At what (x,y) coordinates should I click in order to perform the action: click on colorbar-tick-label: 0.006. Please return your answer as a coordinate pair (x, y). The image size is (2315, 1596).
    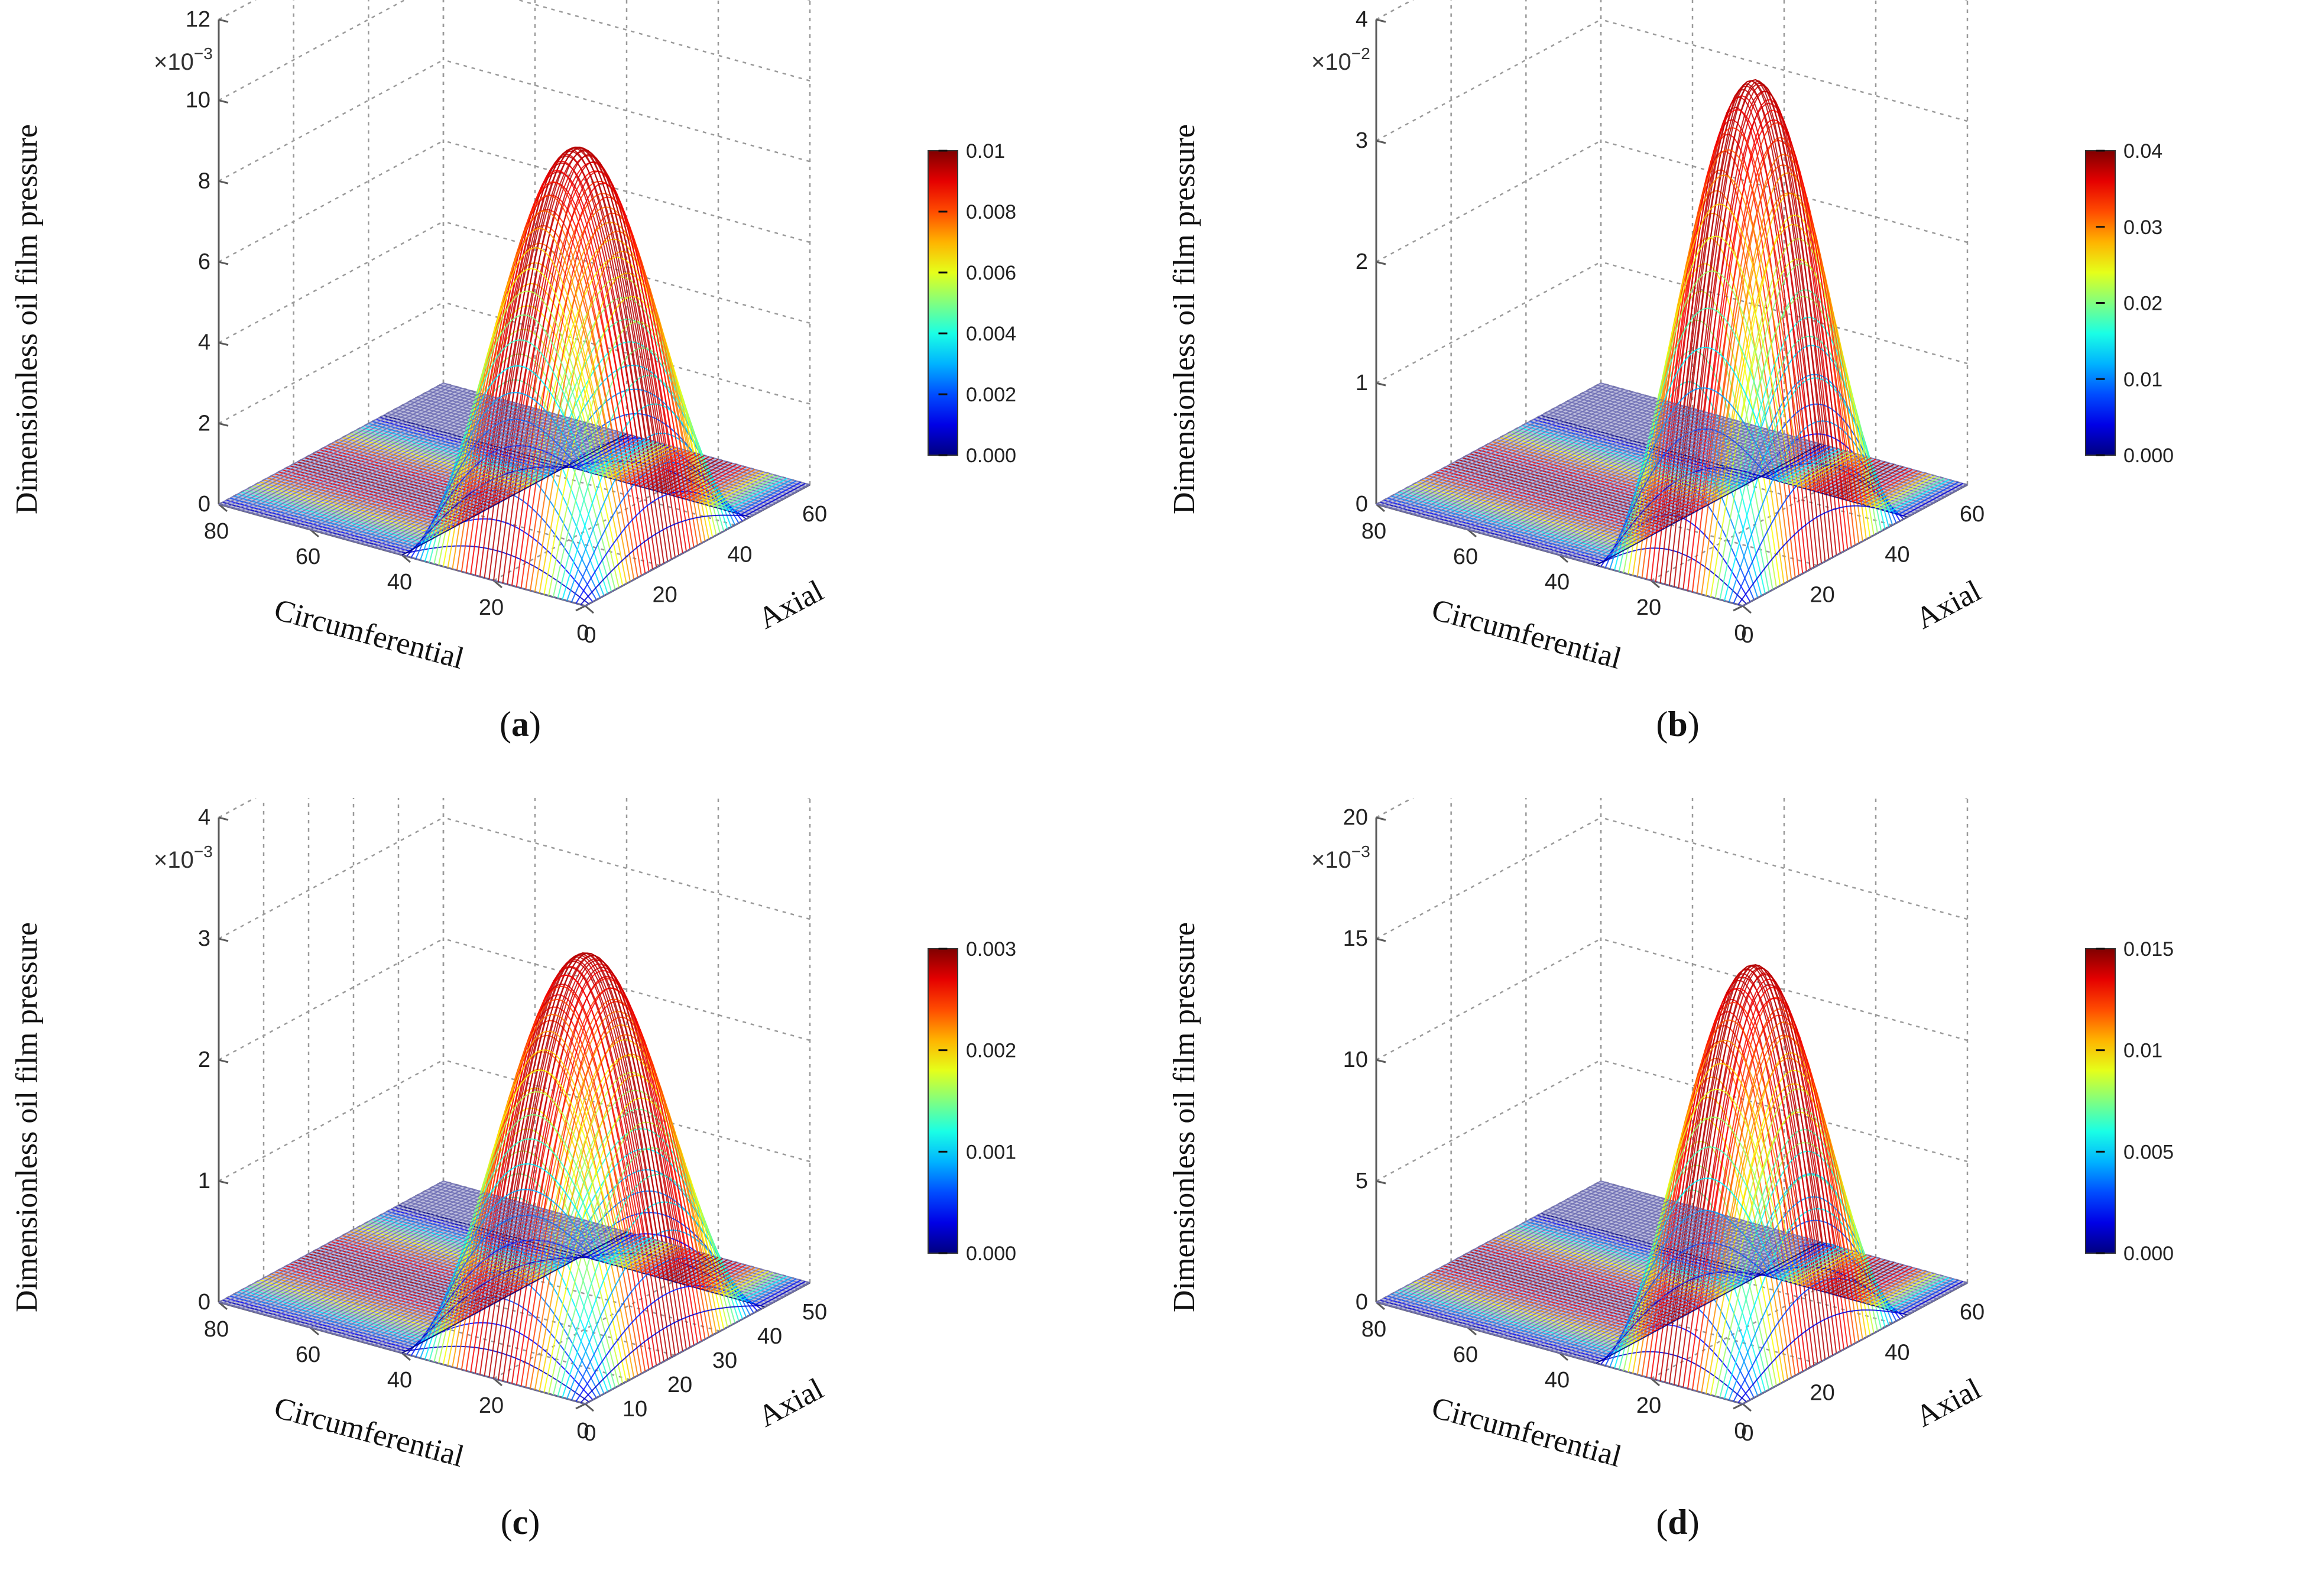
    Looking at the image, I should click on (991, 273).